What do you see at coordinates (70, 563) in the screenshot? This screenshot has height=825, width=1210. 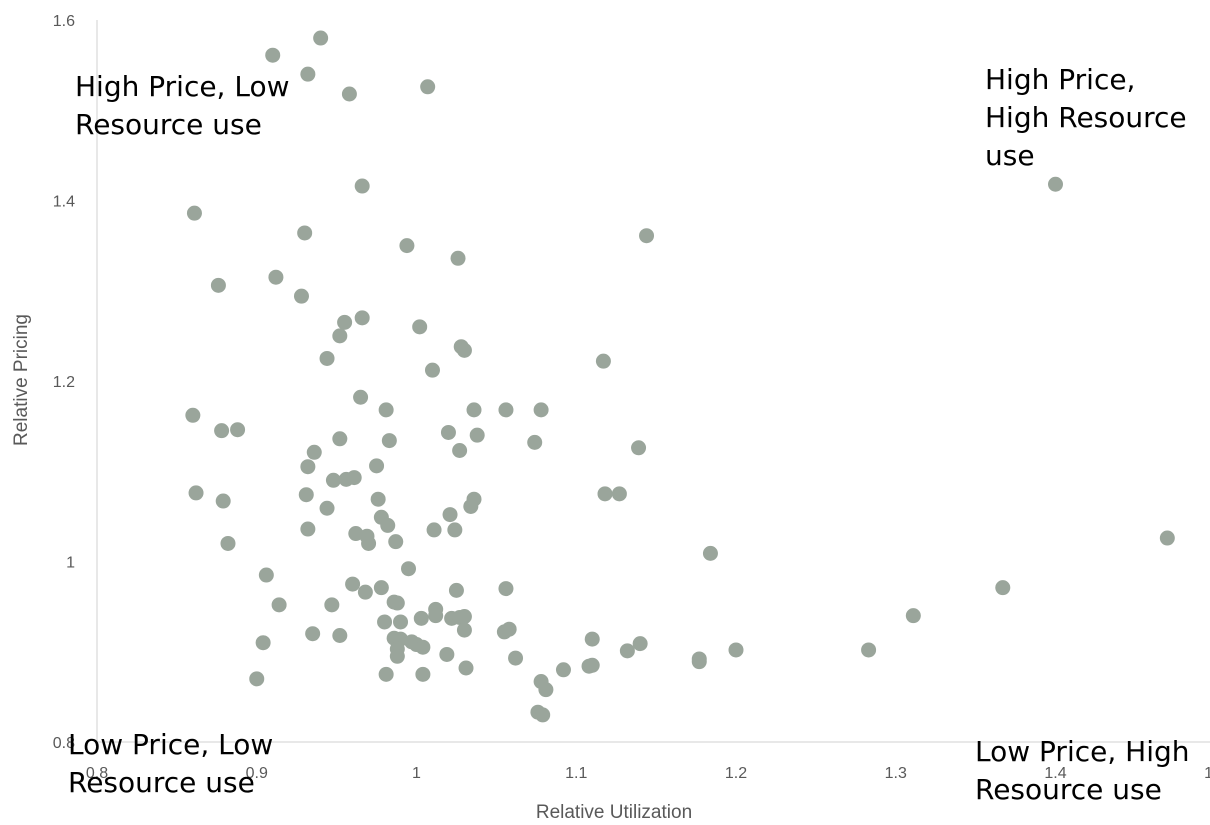 I see `y-tick-label: 1` at bounding box center [70, 563].